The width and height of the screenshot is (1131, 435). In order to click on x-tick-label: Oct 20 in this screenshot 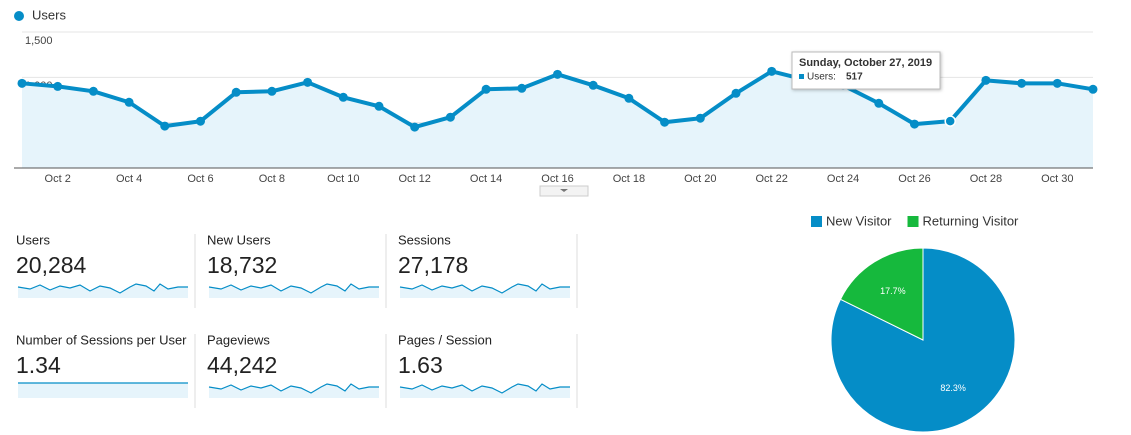, I will do `click(700, 179)`.